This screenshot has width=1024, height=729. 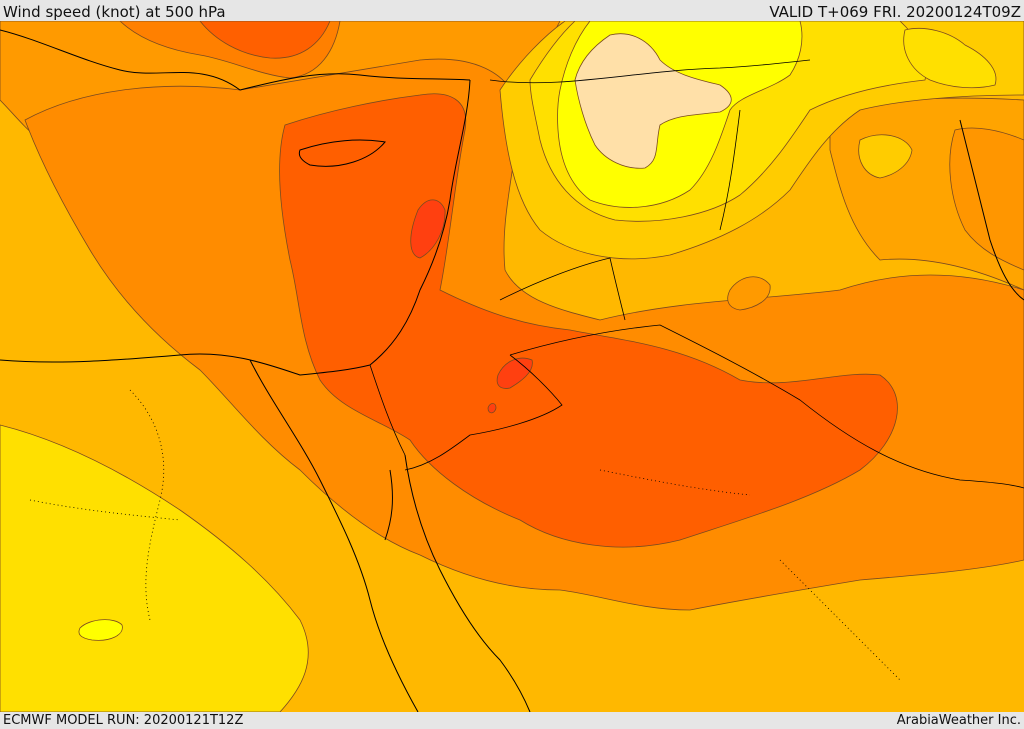 What do you see at coordinates (185, 364) in the screenshot?
I see `coast-egypt-north` at bounding box center [185, 364].